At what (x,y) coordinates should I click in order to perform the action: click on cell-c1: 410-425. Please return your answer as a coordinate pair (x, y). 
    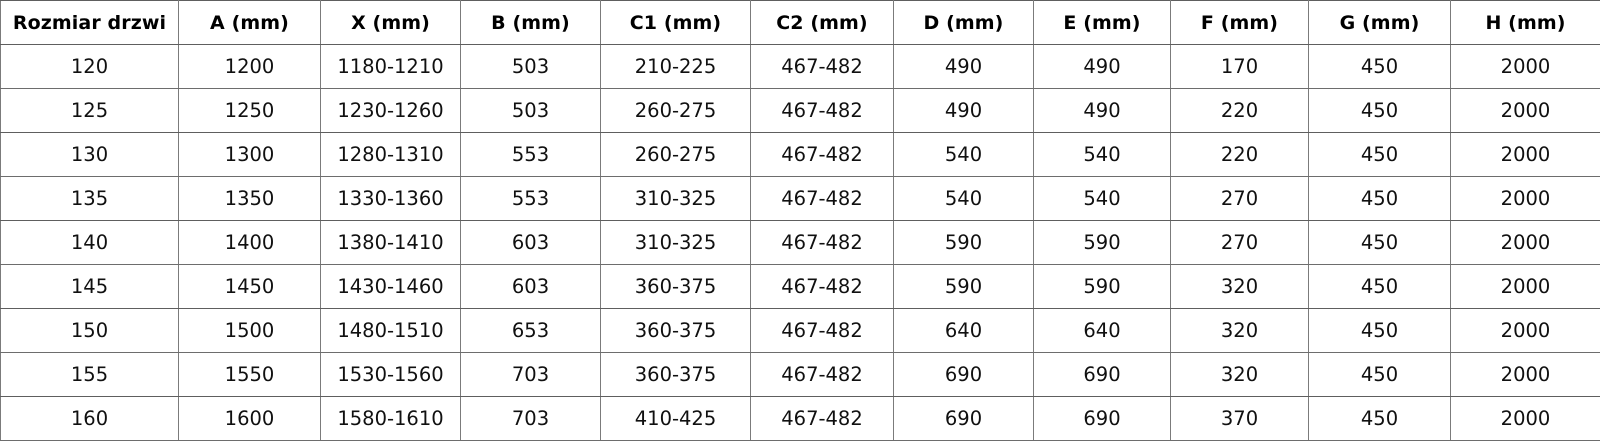
    Looking at the image, I should click on (675, 418).